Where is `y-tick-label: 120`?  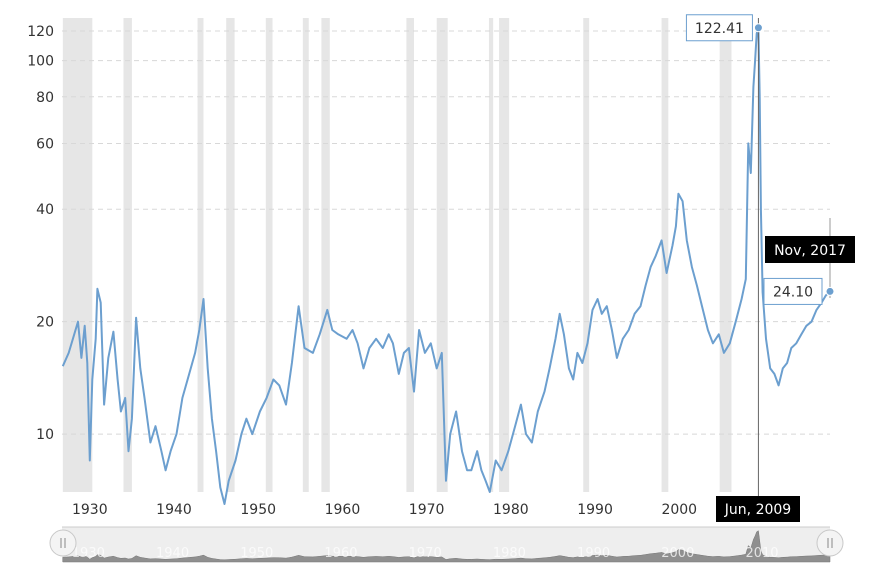 y-tick-label: 120 is located at coordinates (40, 32).